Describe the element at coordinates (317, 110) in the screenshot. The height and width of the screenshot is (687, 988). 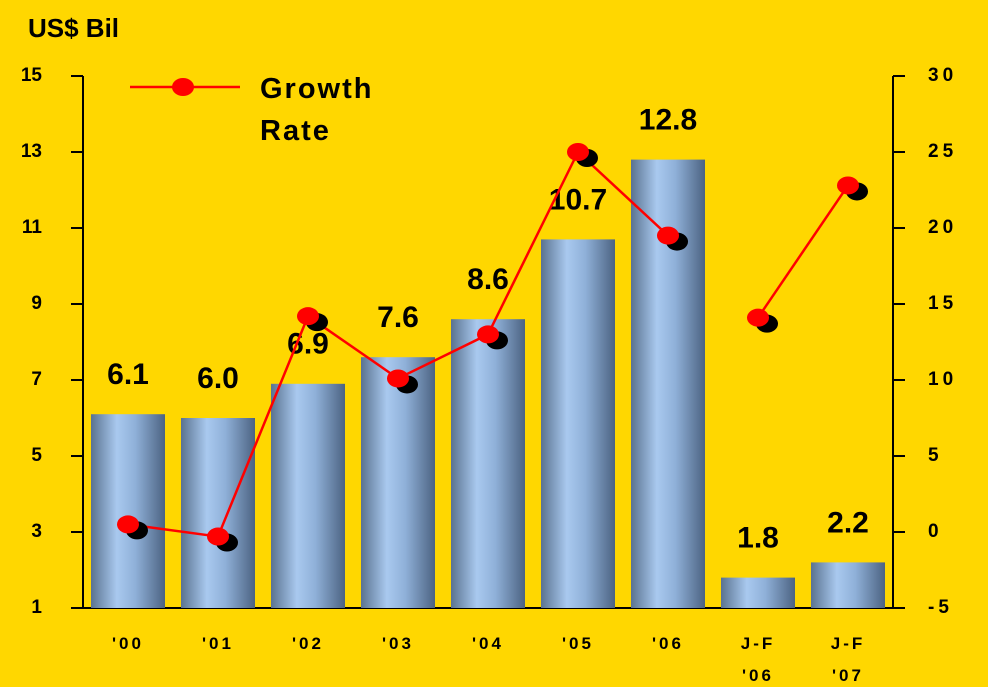
I see `legend-label: Growth Rate` at that location.